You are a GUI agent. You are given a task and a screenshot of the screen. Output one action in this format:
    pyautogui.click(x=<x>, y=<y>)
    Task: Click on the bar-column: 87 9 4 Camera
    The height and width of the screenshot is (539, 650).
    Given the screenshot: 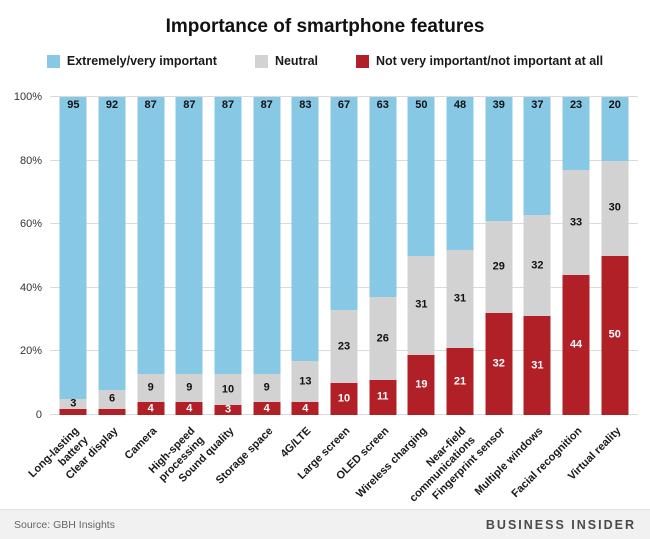 What is the action you would take?
    pyautogui.click(x=146, y=279)
    